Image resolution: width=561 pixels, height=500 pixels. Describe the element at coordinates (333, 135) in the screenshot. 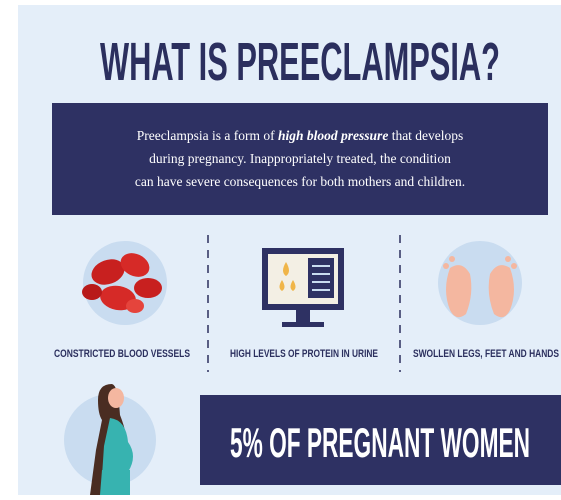

I see `intro-emphasis: high blood pressure` at that location.